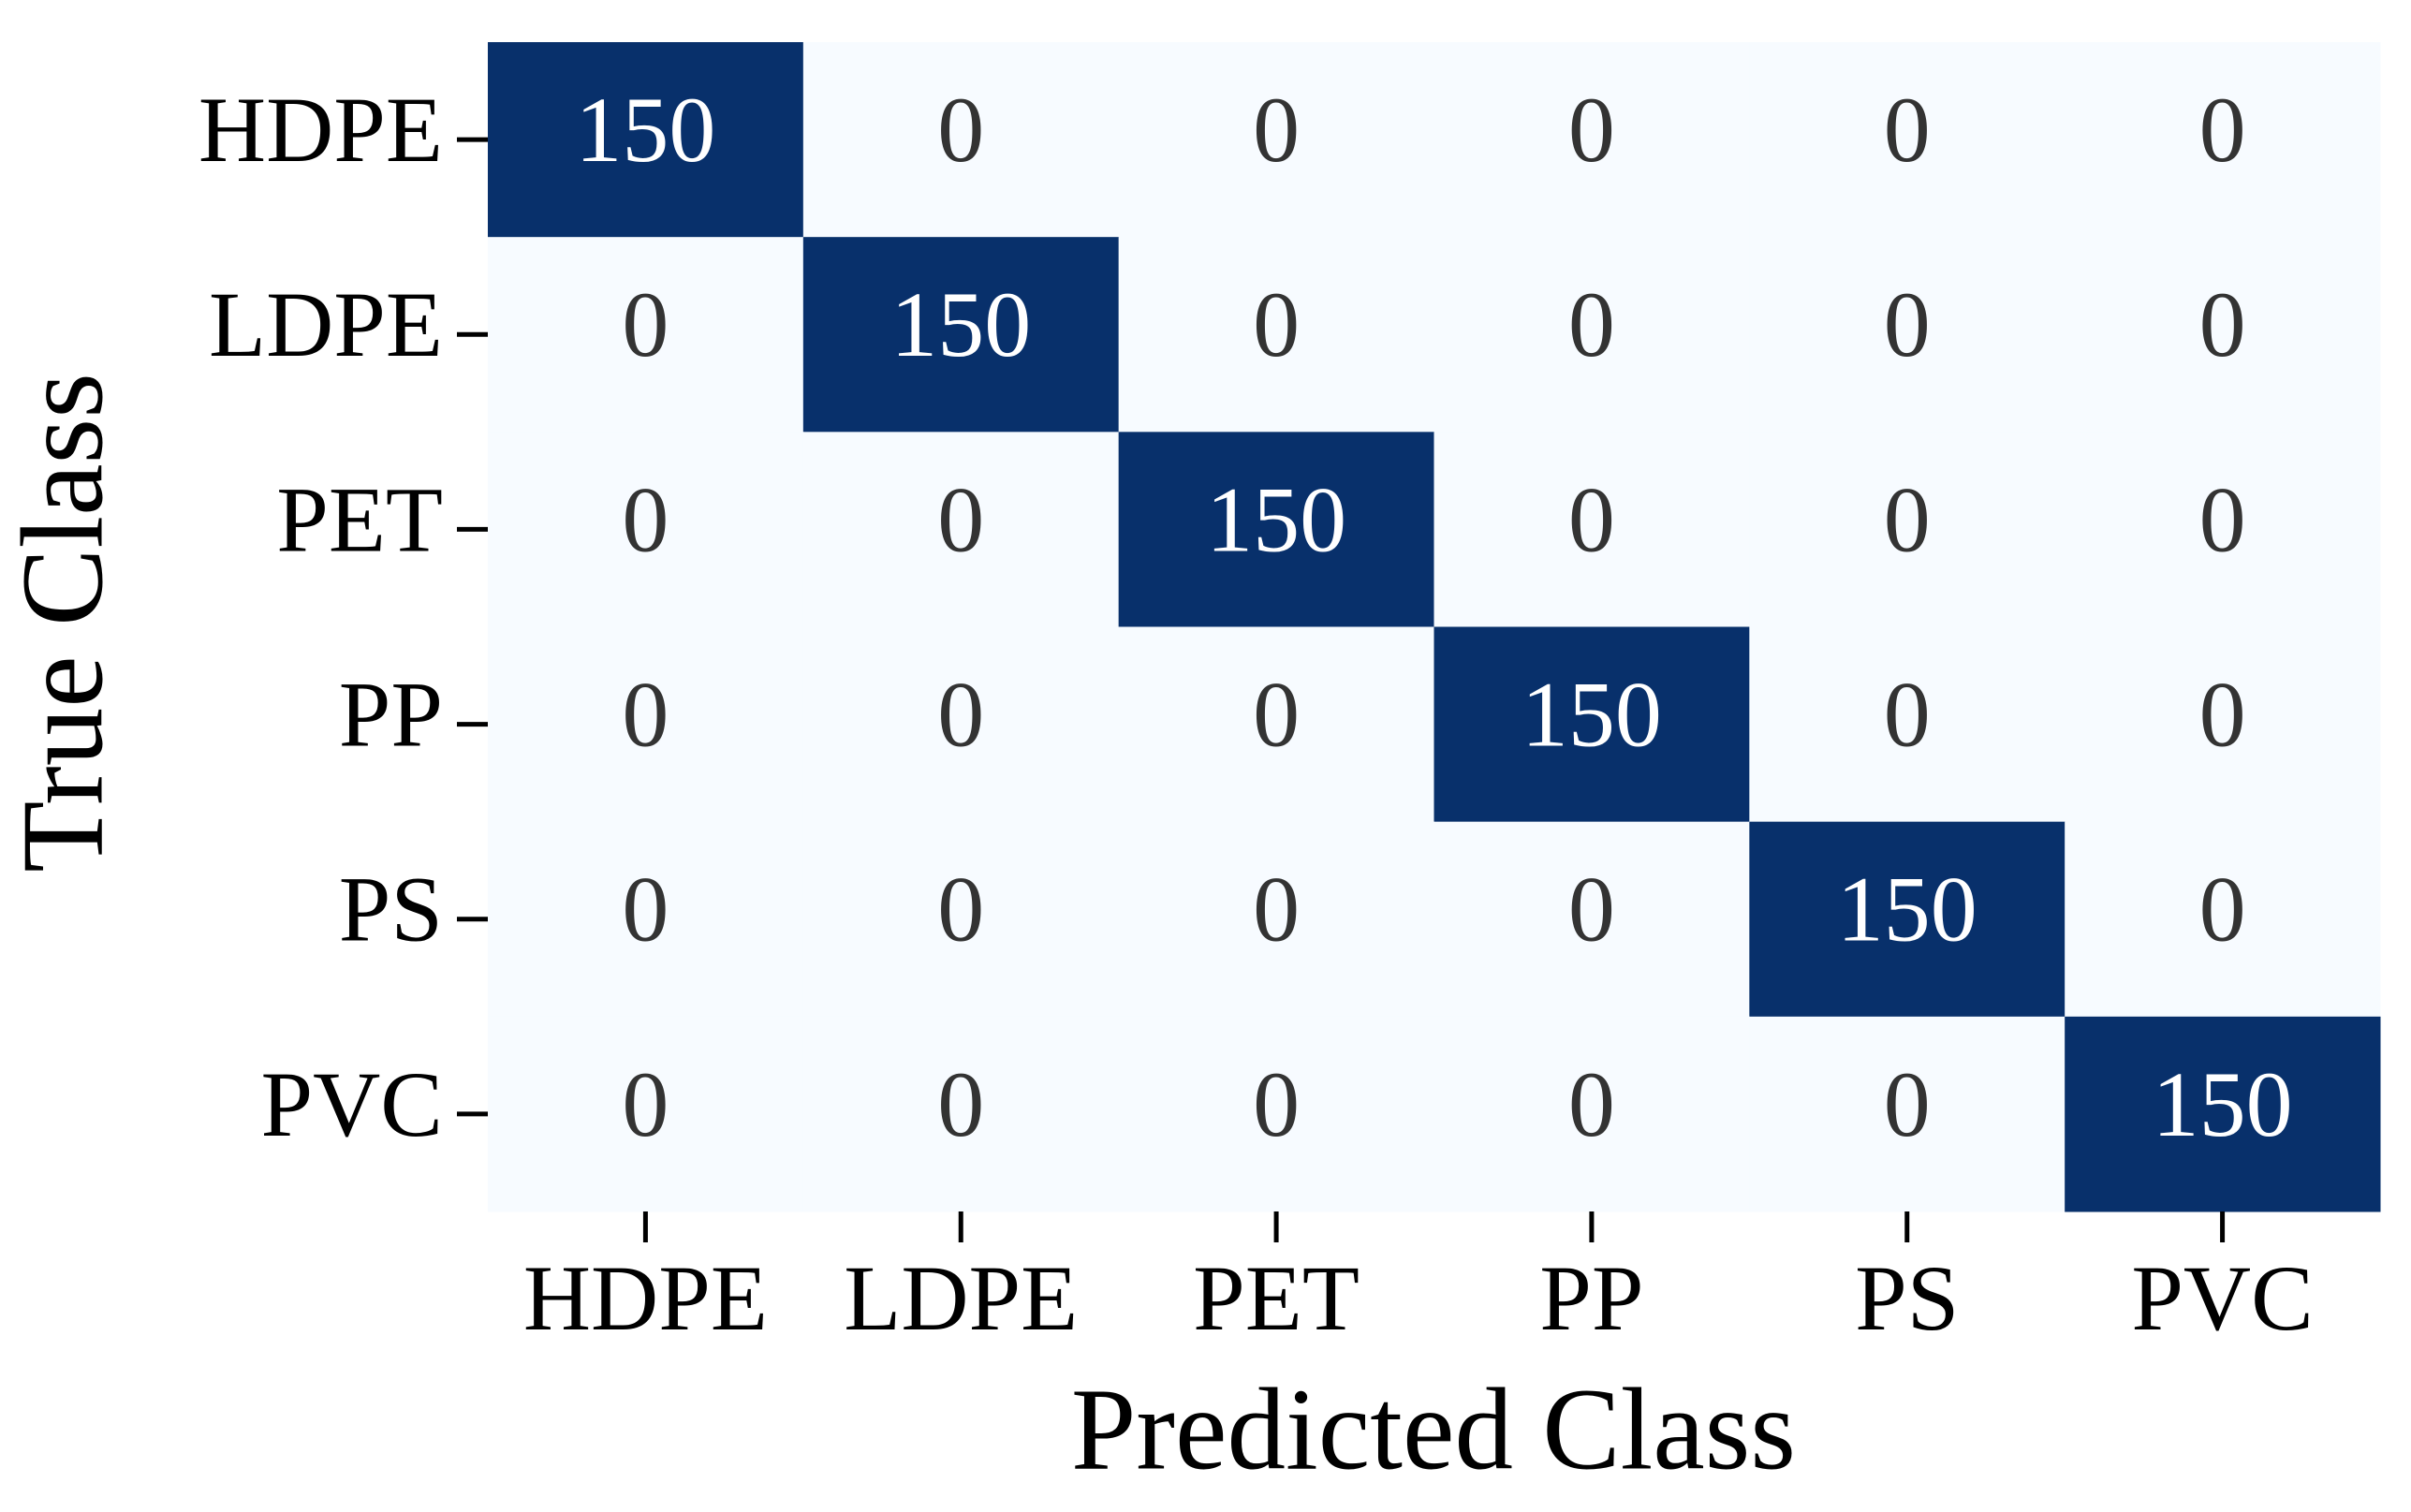 This screenshot has width=2411, height=1512. I want to click on x-axis-title: Predicted Class, so click(1433, 1430).